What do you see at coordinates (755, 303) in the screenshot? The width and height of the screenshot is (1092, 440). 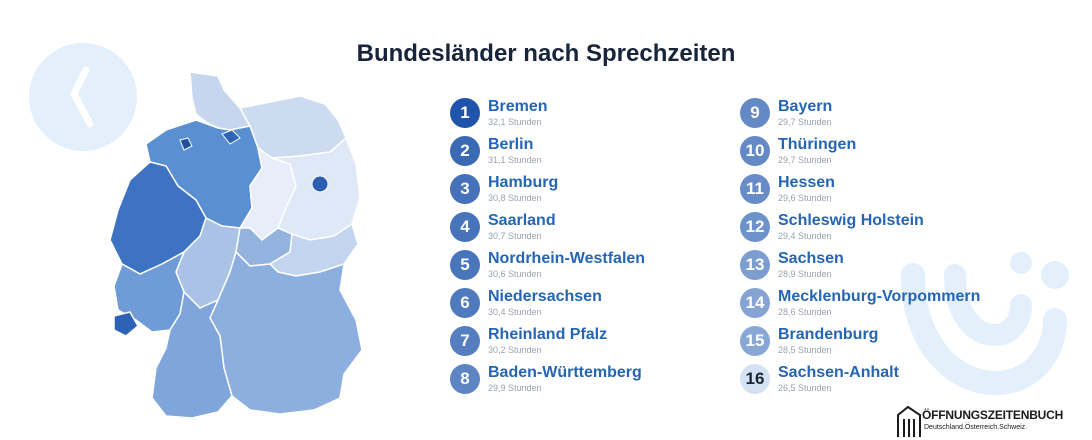 I see `rank-badge: 14` at bounding box center [755, 303].